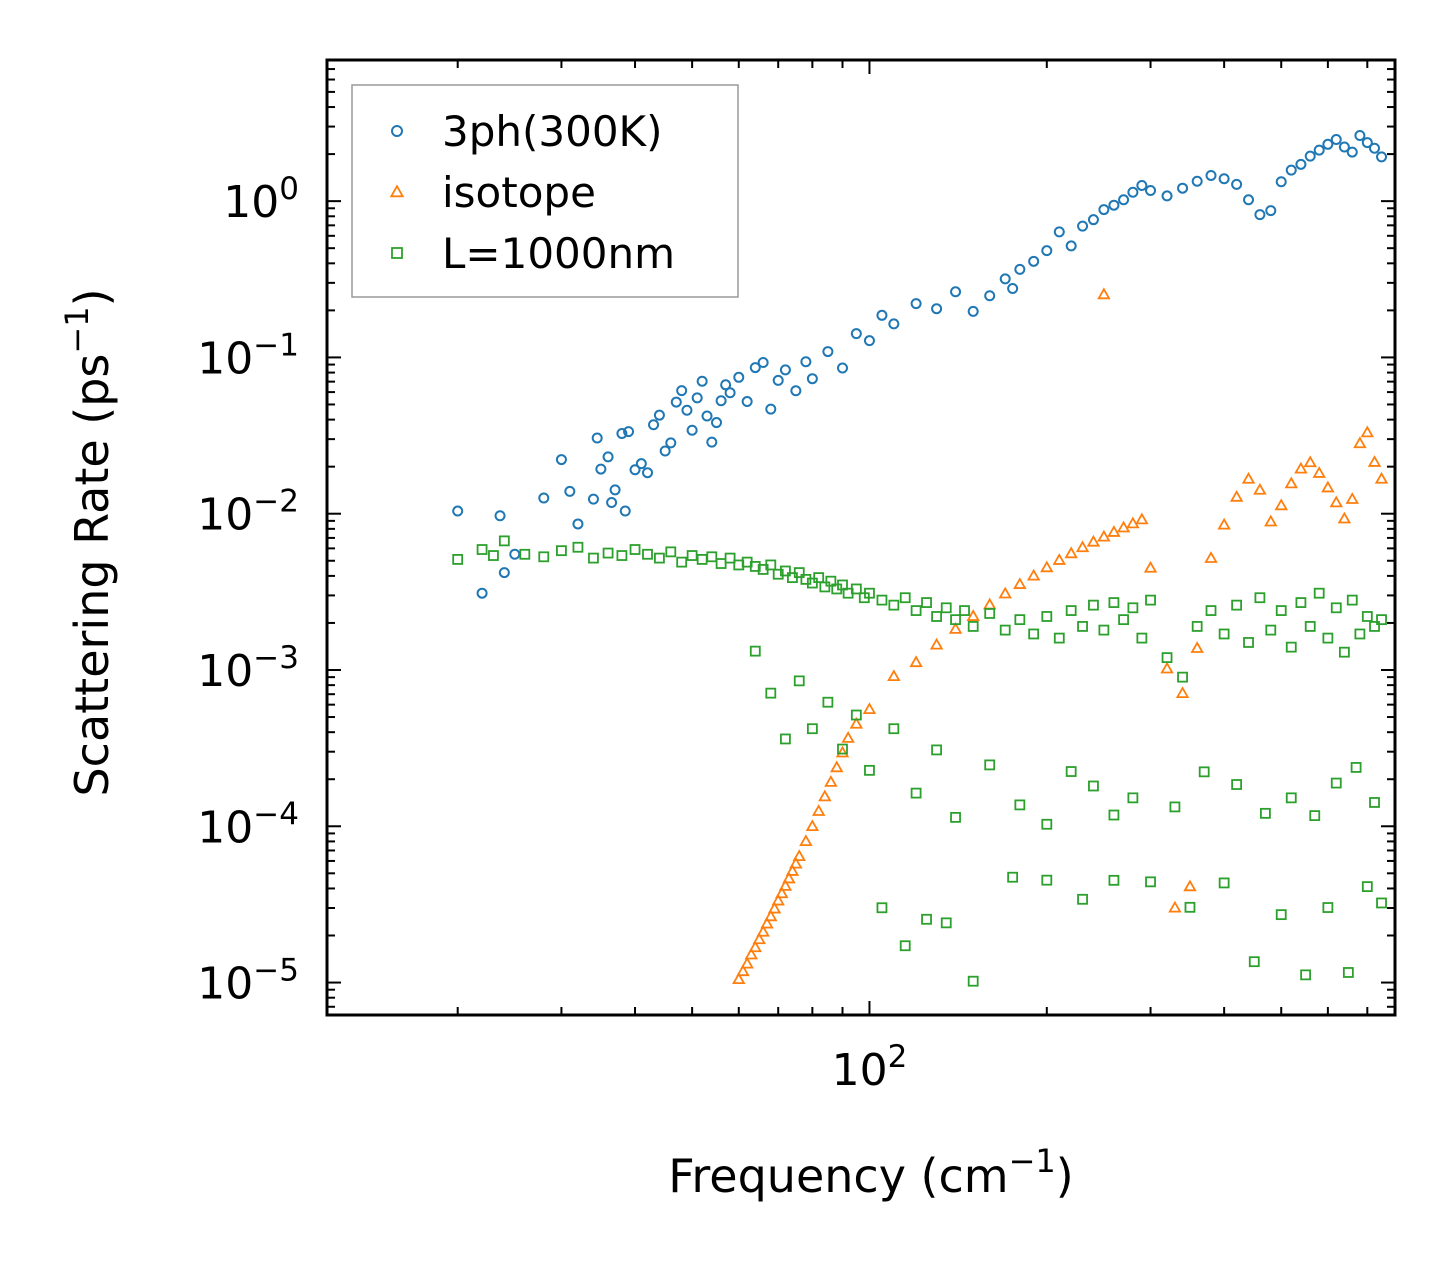 This screenshot has height=1265, width=1455. What do you see at coordinates (870, 1172) in the screenshot?
I see `x-axis-title: Frequency (cm−1)` at bounding box center [870, 1172].